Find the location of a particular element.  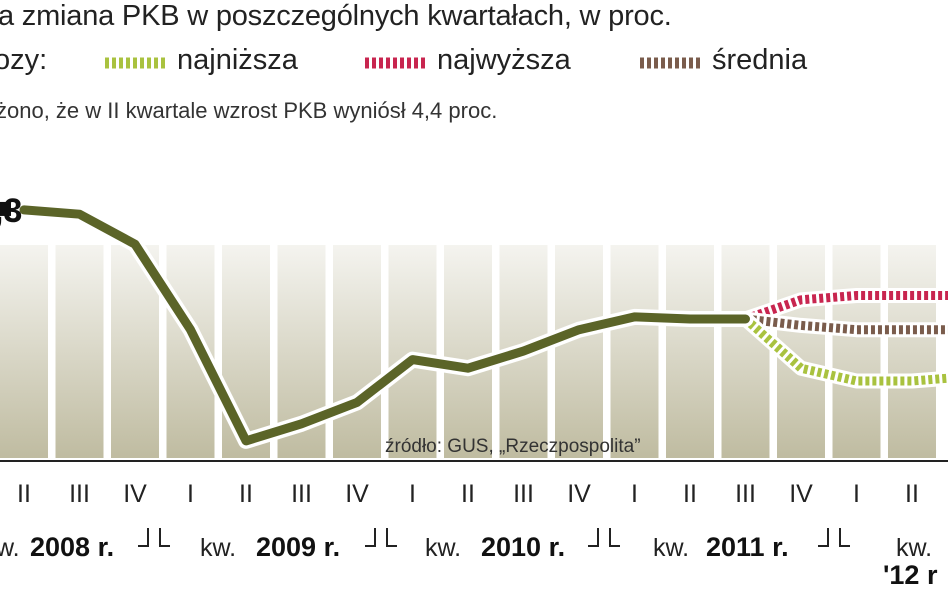

year-group-label: 2011 r. is located at coordinates (747, 547).